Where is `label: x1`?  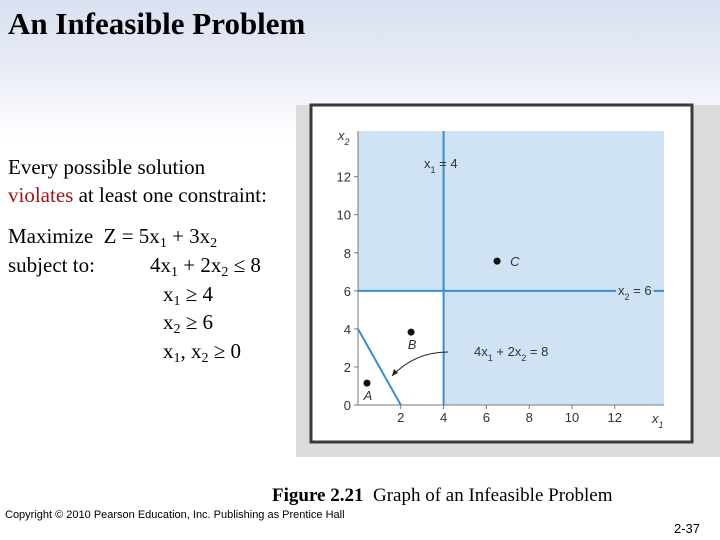 label: x1 is located at coordinates (657, 420).